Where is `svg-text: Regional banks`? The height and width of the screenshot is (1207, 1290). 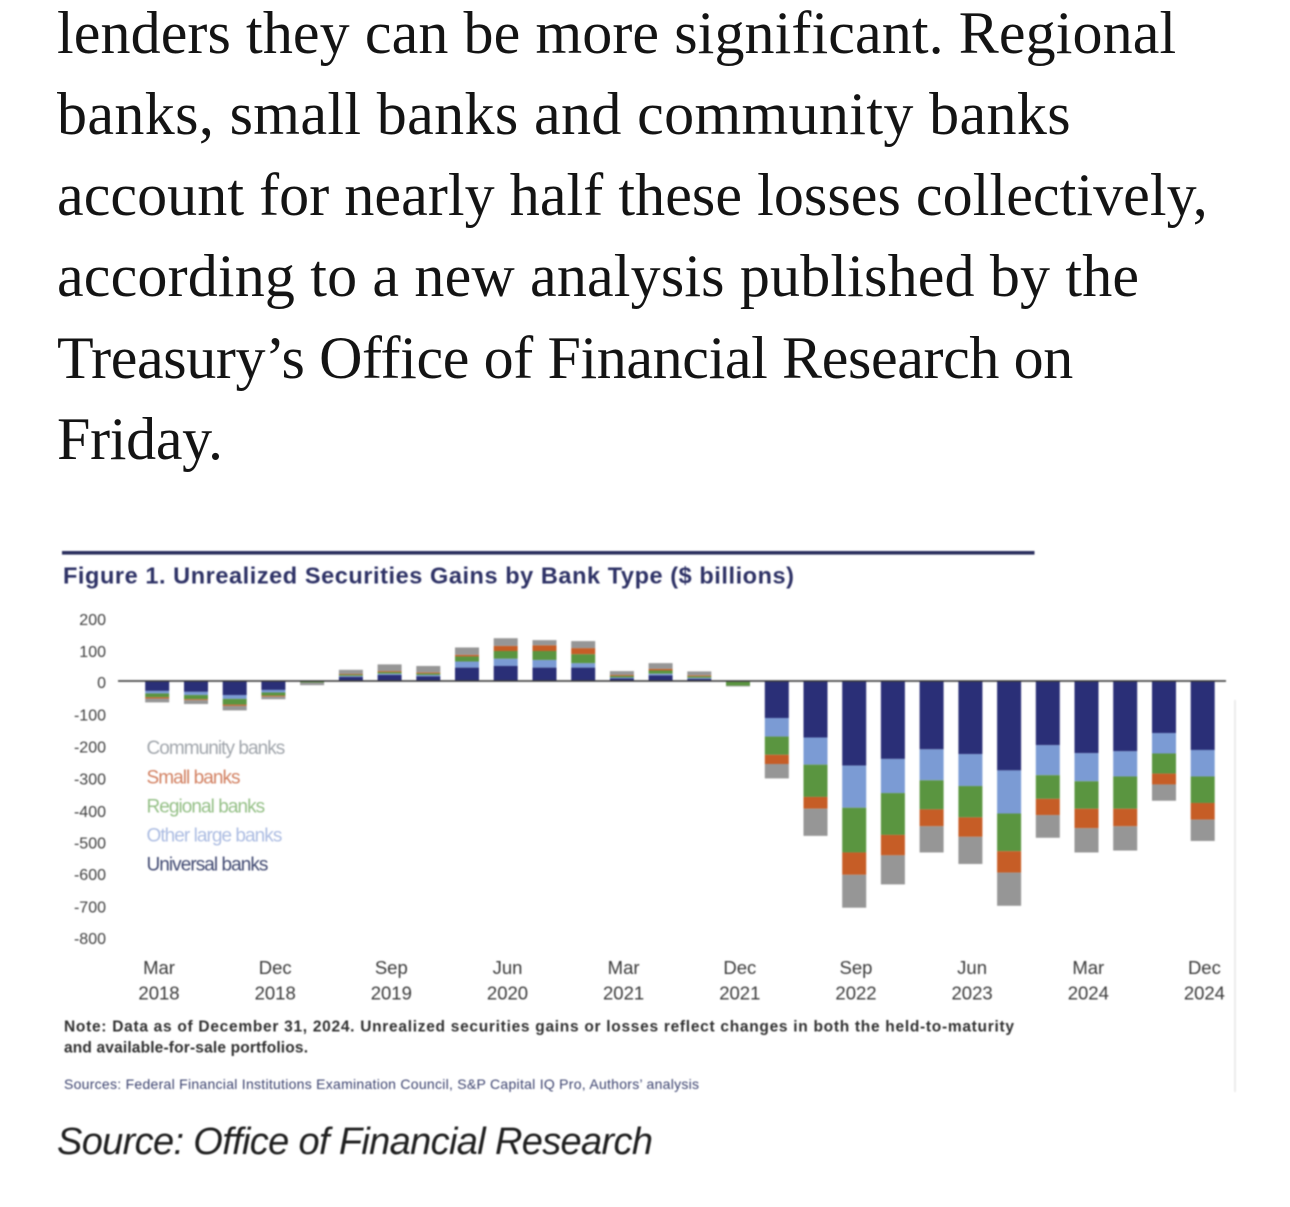 svg-text: Regional banks is located at coordinates (206, 807).